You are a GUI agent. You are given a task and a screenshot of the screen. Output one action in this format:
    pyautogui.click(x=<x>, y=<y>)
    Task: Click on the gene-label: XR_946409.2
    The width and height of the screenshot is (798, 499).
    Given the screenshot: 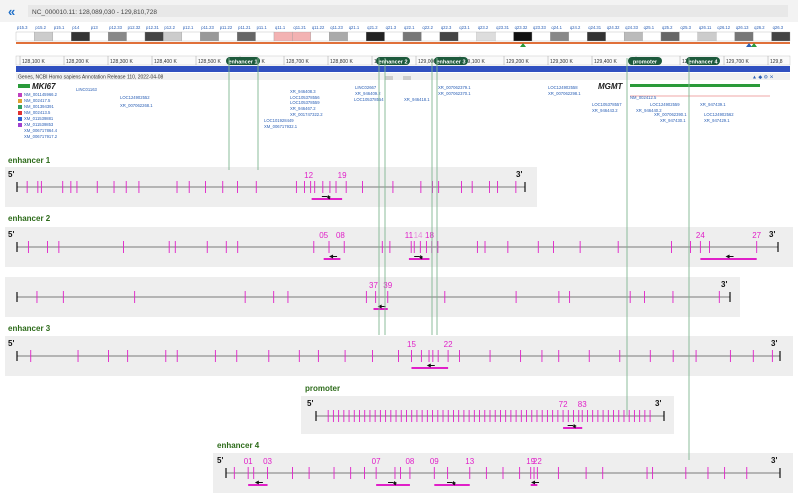 What is the action you would take?
    pyautogui.click(x=368, y=93)
    